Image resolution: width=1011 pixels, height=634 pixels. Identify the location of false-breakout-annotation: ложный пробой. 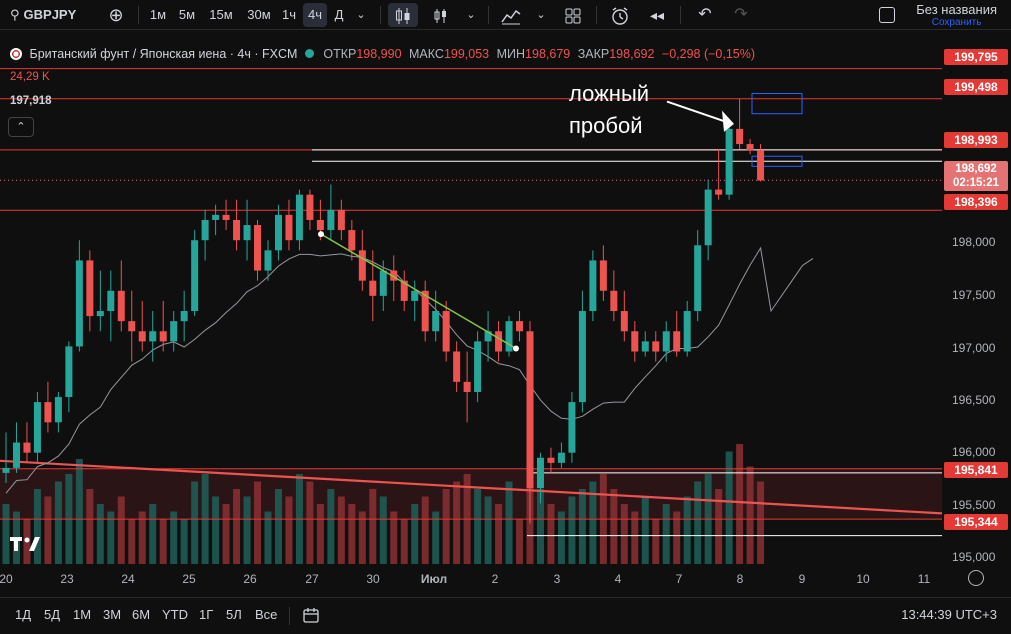
(609, 110).